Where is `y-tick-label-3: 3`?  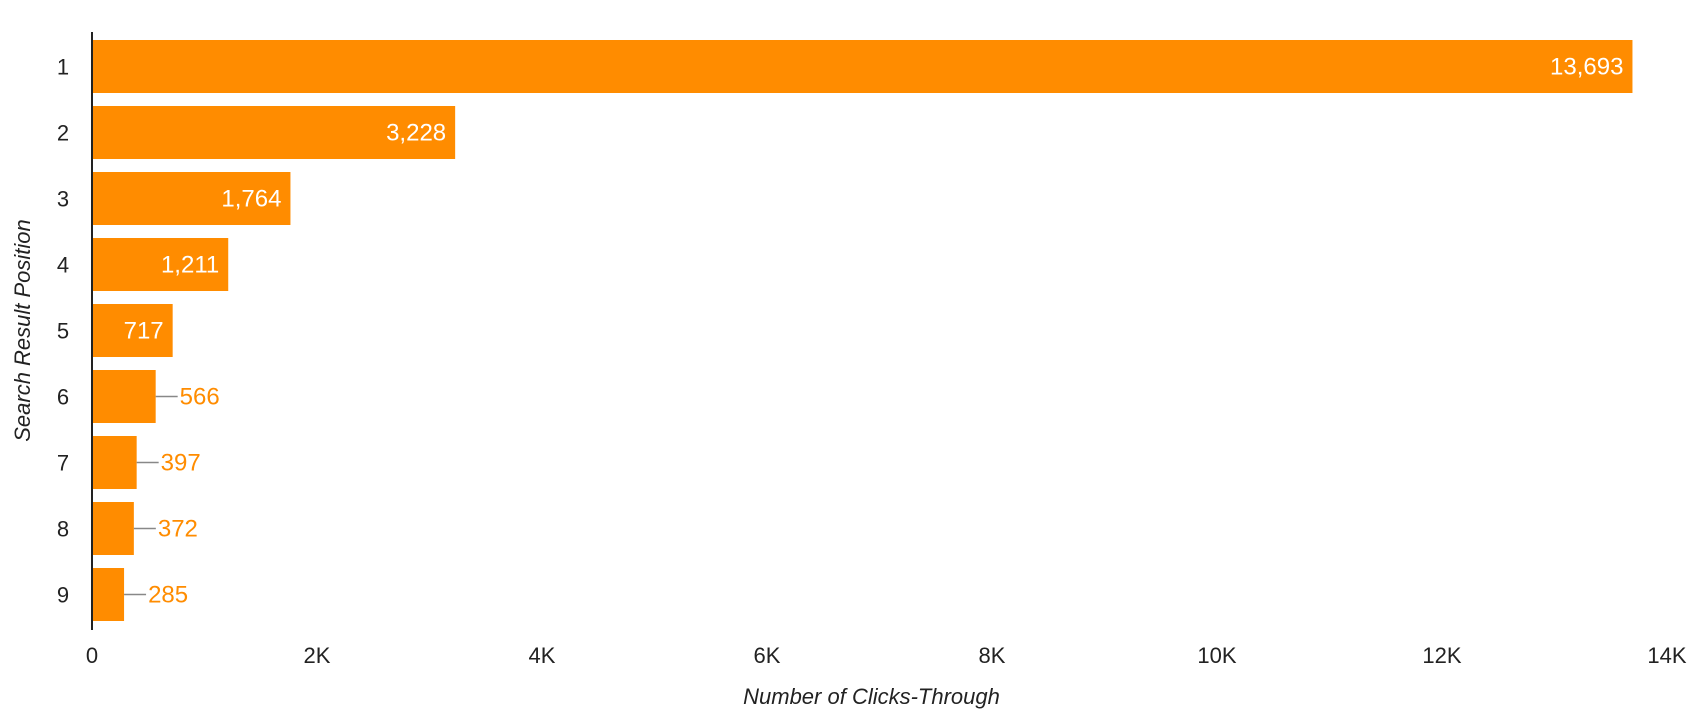 y-tick-label-3: 3 is located at coordinates (63, 199).